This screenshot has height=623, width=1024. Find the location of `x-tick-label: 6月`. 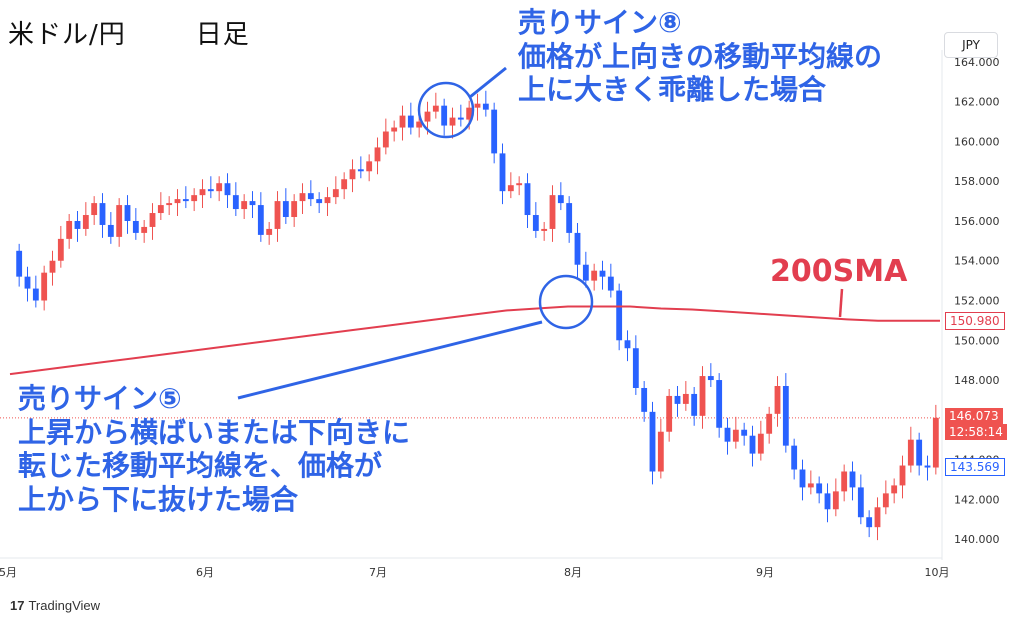

x-tick-label: 6月 is located at coordinates (205, 572).